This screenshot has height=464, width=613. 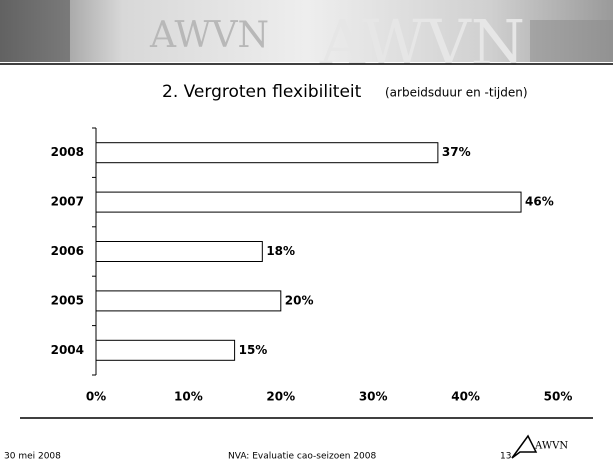 What do you see at coordinates (302, 457) in the screenshot?
I see `footer-text: NVA: Evaluatie cao-seizoen 2008` at bounding box center [302, 457].